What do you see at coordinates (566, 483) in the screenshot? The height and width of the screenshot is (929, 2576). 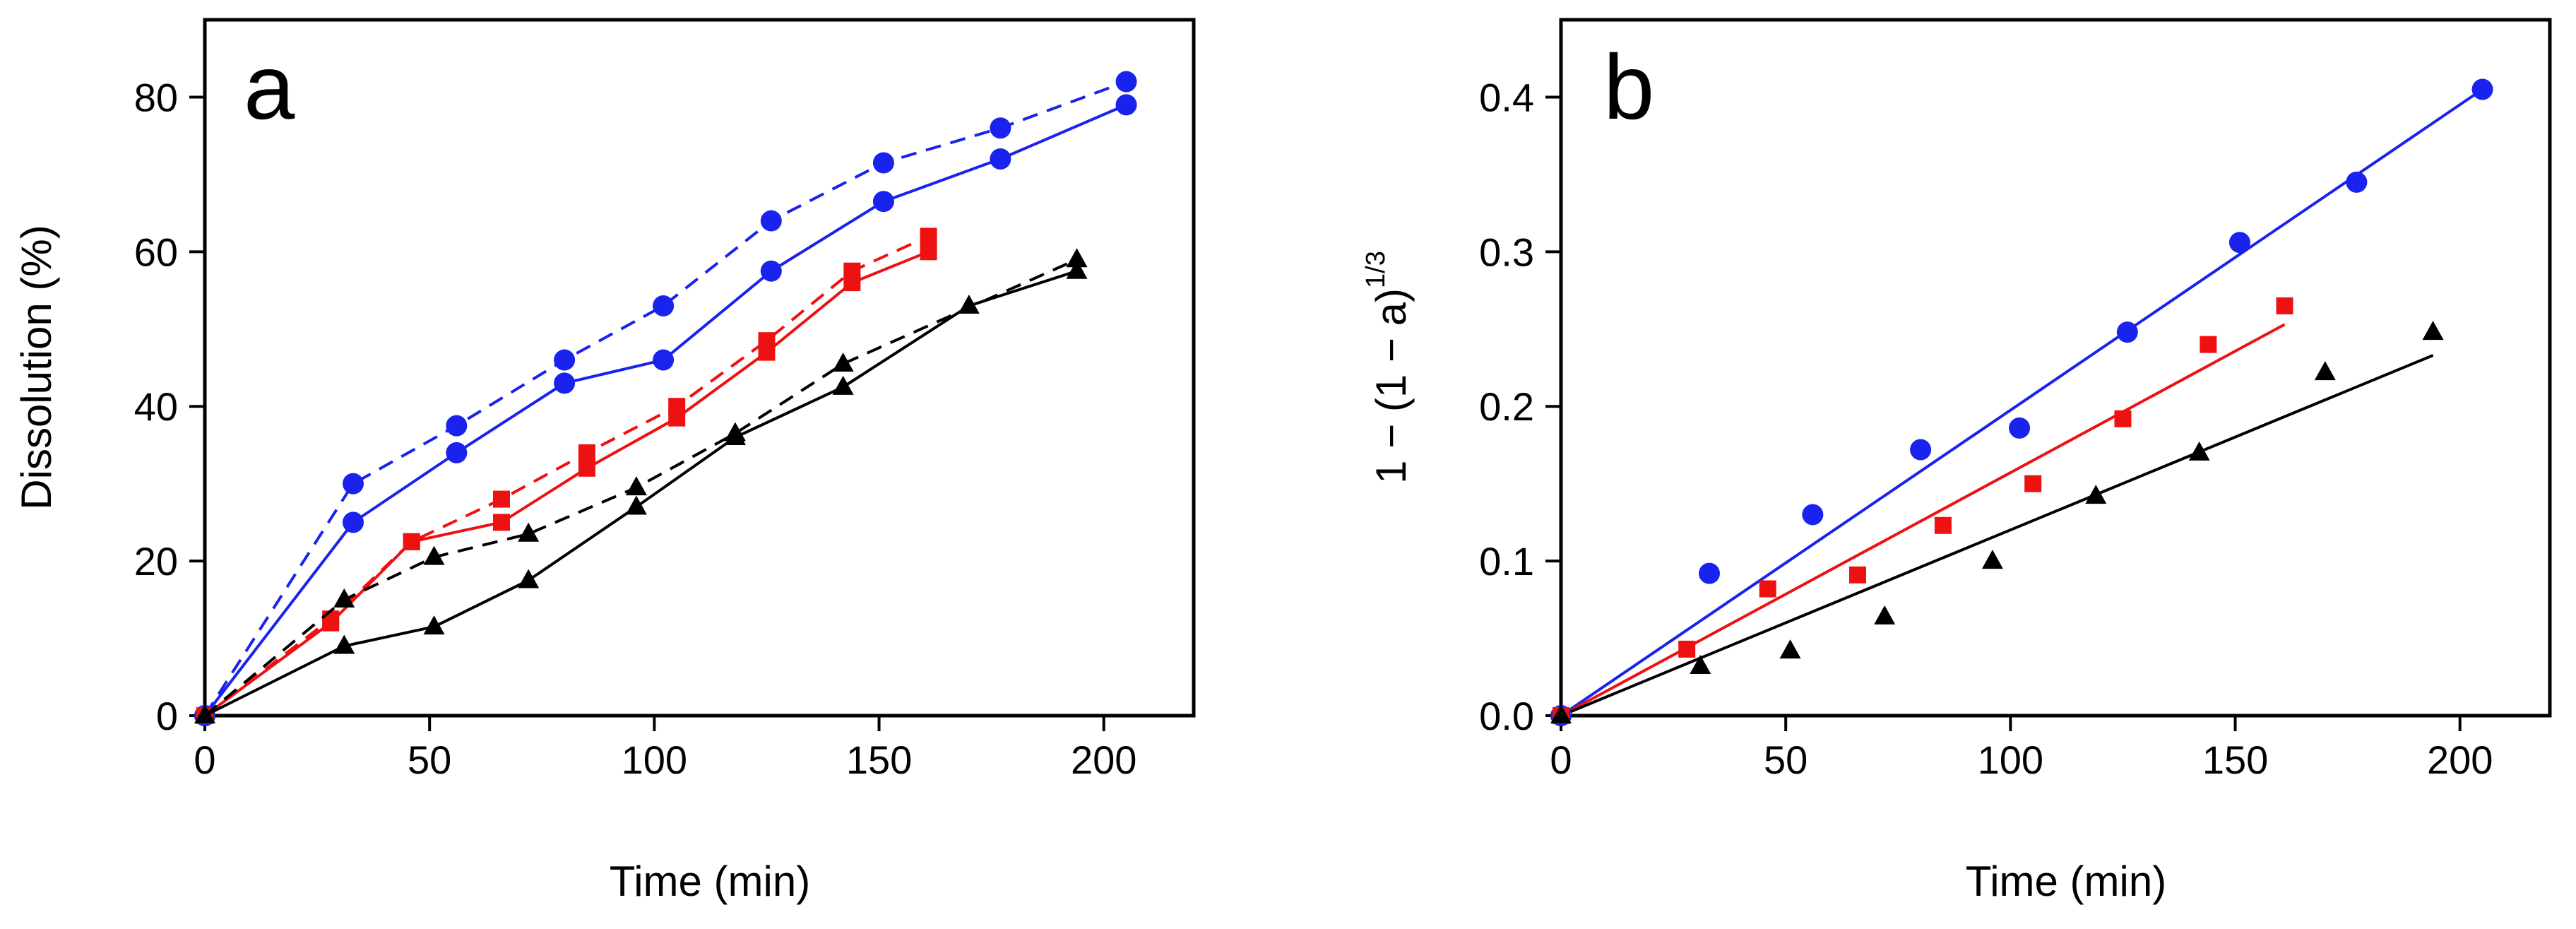 I see `panel-a-series-line-red-solid` at bounding box center [566, 483].